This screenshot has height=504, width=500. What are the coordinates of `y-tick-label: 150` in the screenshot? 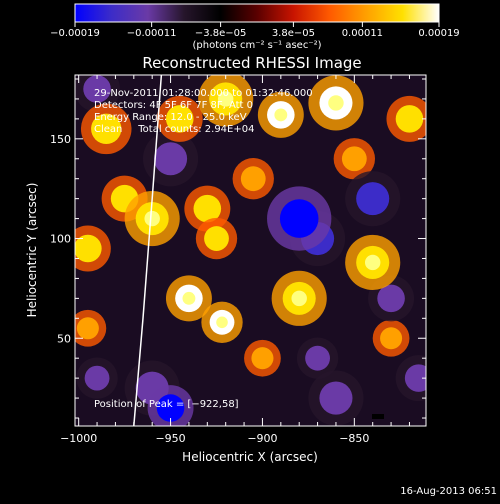 It's located at (60, 139).